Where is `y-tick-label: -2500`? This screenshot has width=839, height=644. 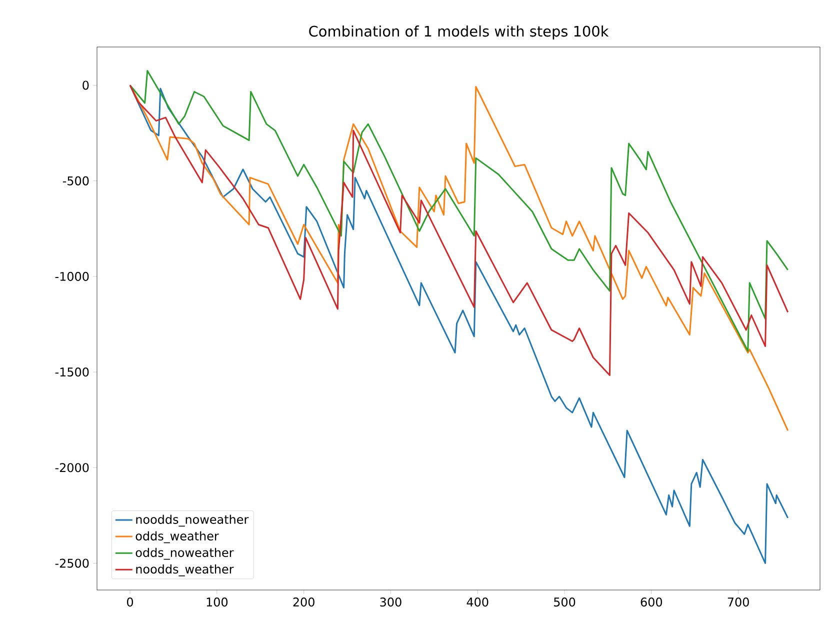 y-tick-label: -2500 is located at coordinates (72, 563).